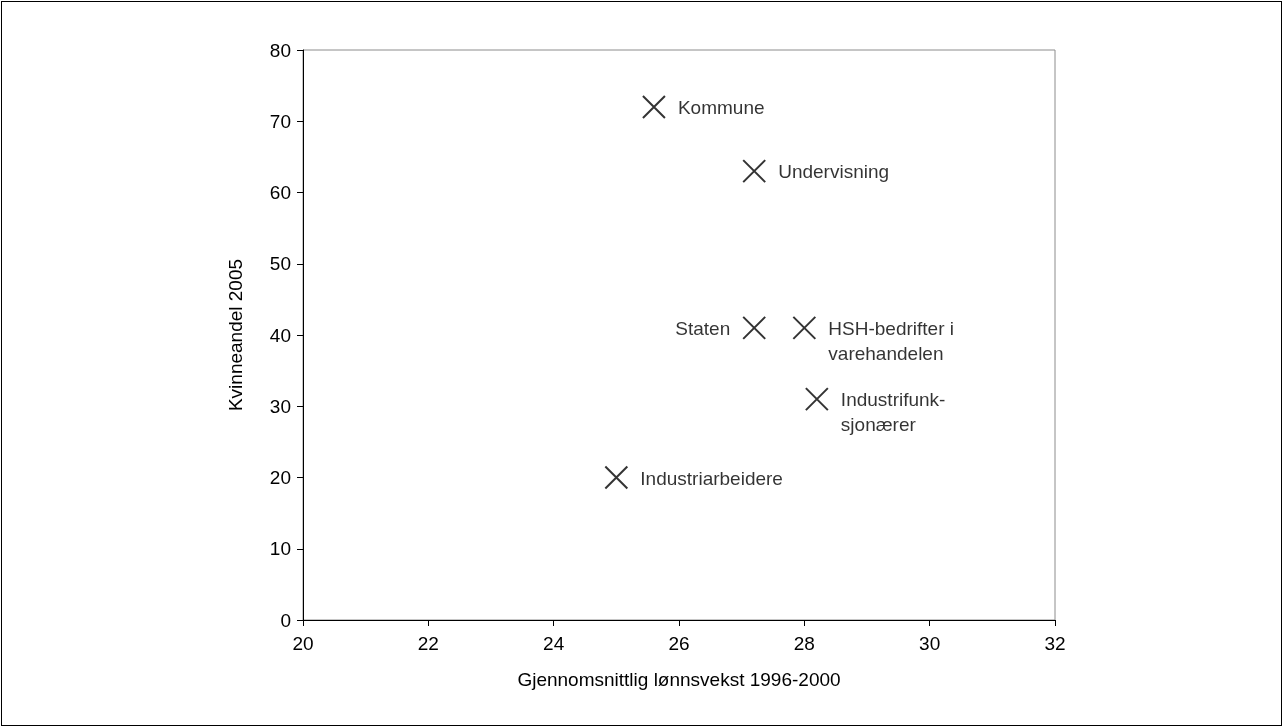 The image size is (1283, 727). What do you see at coordinates (280, 264) in the screenshot?
I see `y-tick-label: 50` at bounding box center [280, 264].